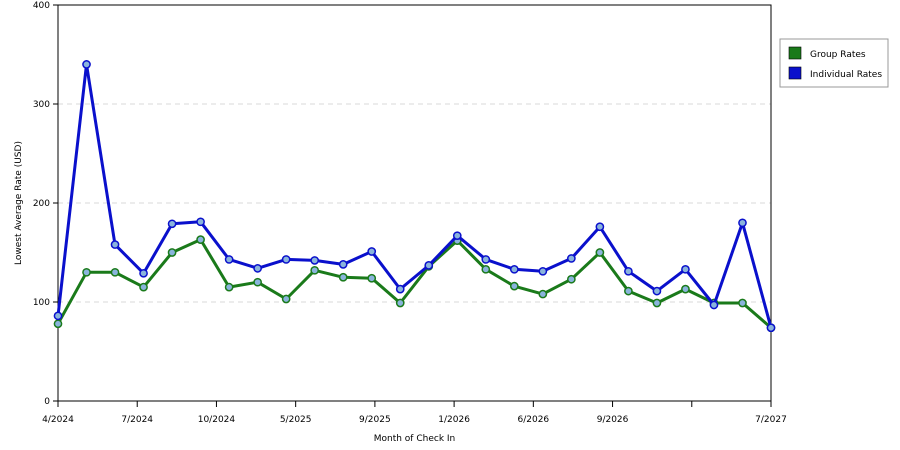  I want to click on x-tick-label: 9/2025, so click(375, 420).